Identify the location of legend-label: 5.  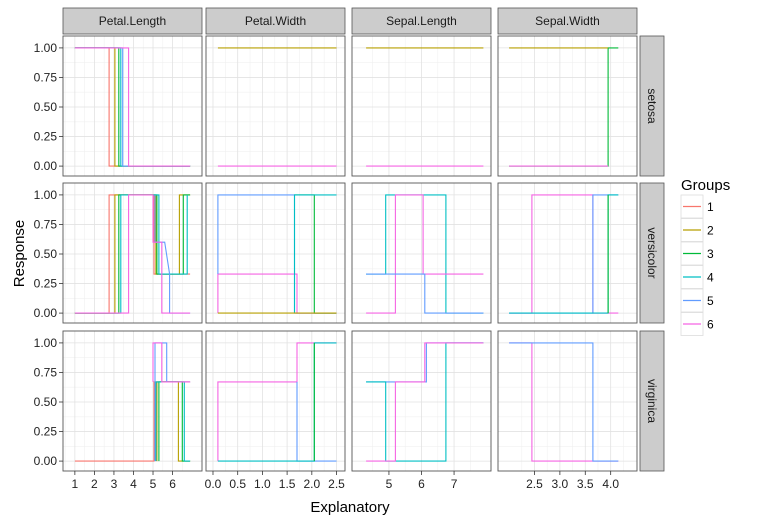
(710, 301).